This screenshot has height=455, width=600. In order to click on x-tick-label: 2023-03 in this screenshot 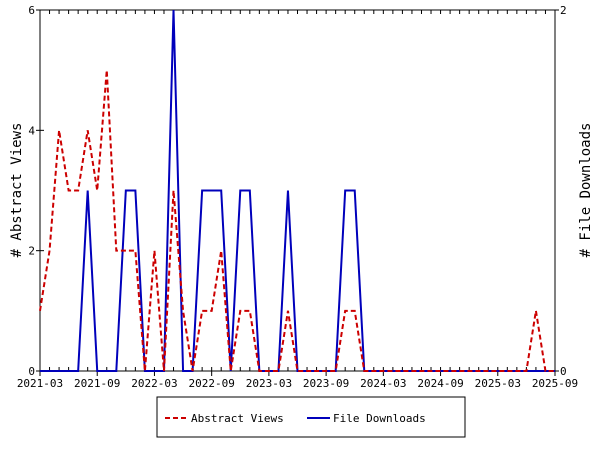, I will do `click(269, 383)`.